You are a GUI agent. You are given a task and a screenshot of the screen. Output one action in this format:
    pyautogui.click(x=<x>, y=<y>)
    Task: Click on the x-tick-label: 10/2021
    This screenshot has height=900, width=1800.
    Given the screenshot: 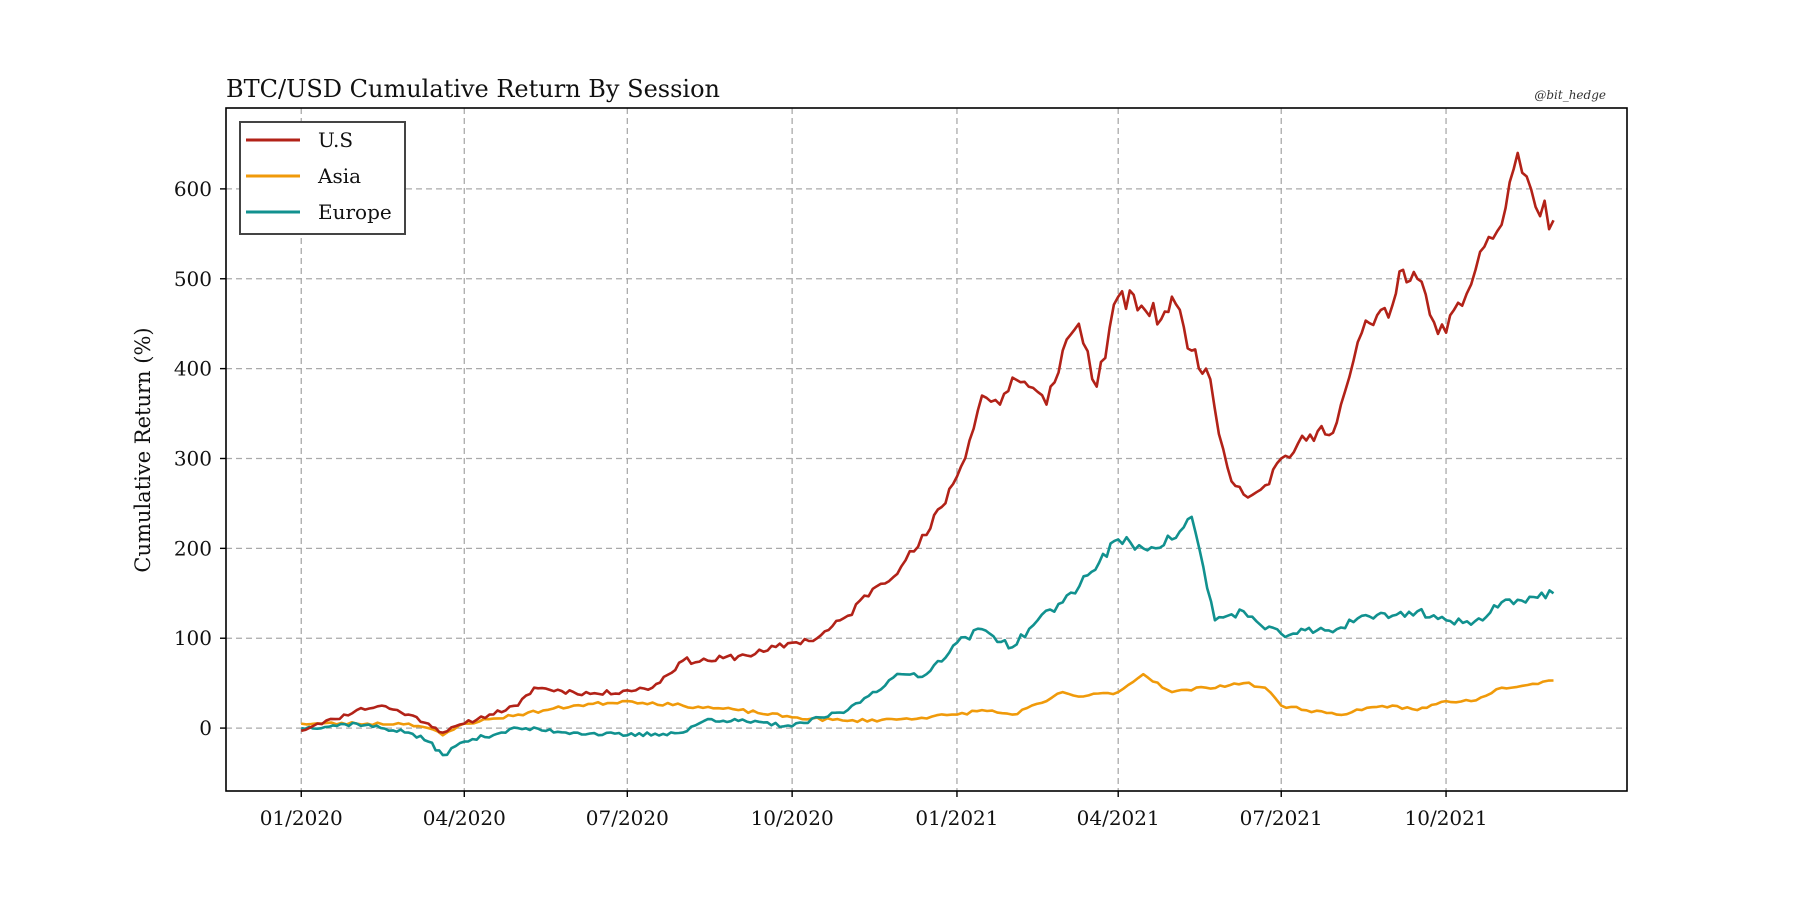 What is the action you would take?
    pyautogui.click(x=1446, y=818)
    